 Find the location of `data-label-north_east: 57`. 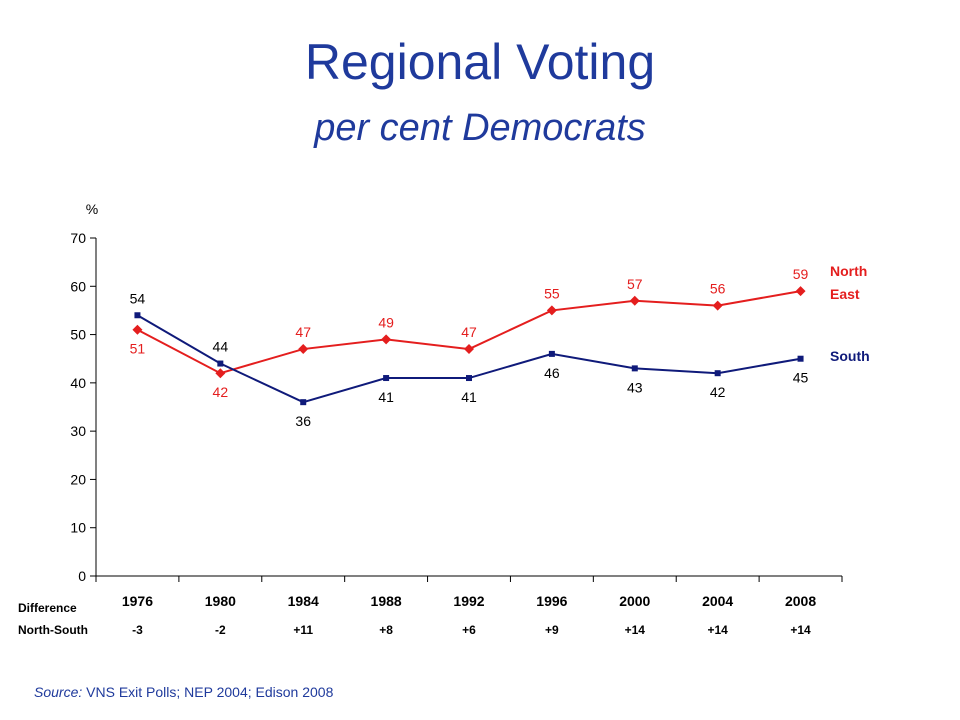

data-label-north_east: 57 is located at coordinates (635, 284).